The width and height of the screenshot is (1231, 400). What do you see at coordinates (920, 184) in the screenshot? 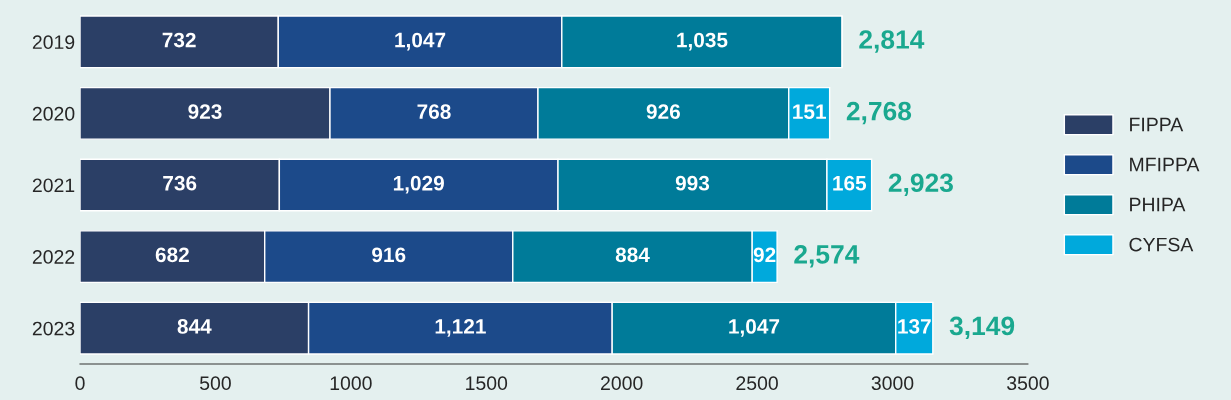
I see `total-label: 2,923` at bounding box center [920, 184].